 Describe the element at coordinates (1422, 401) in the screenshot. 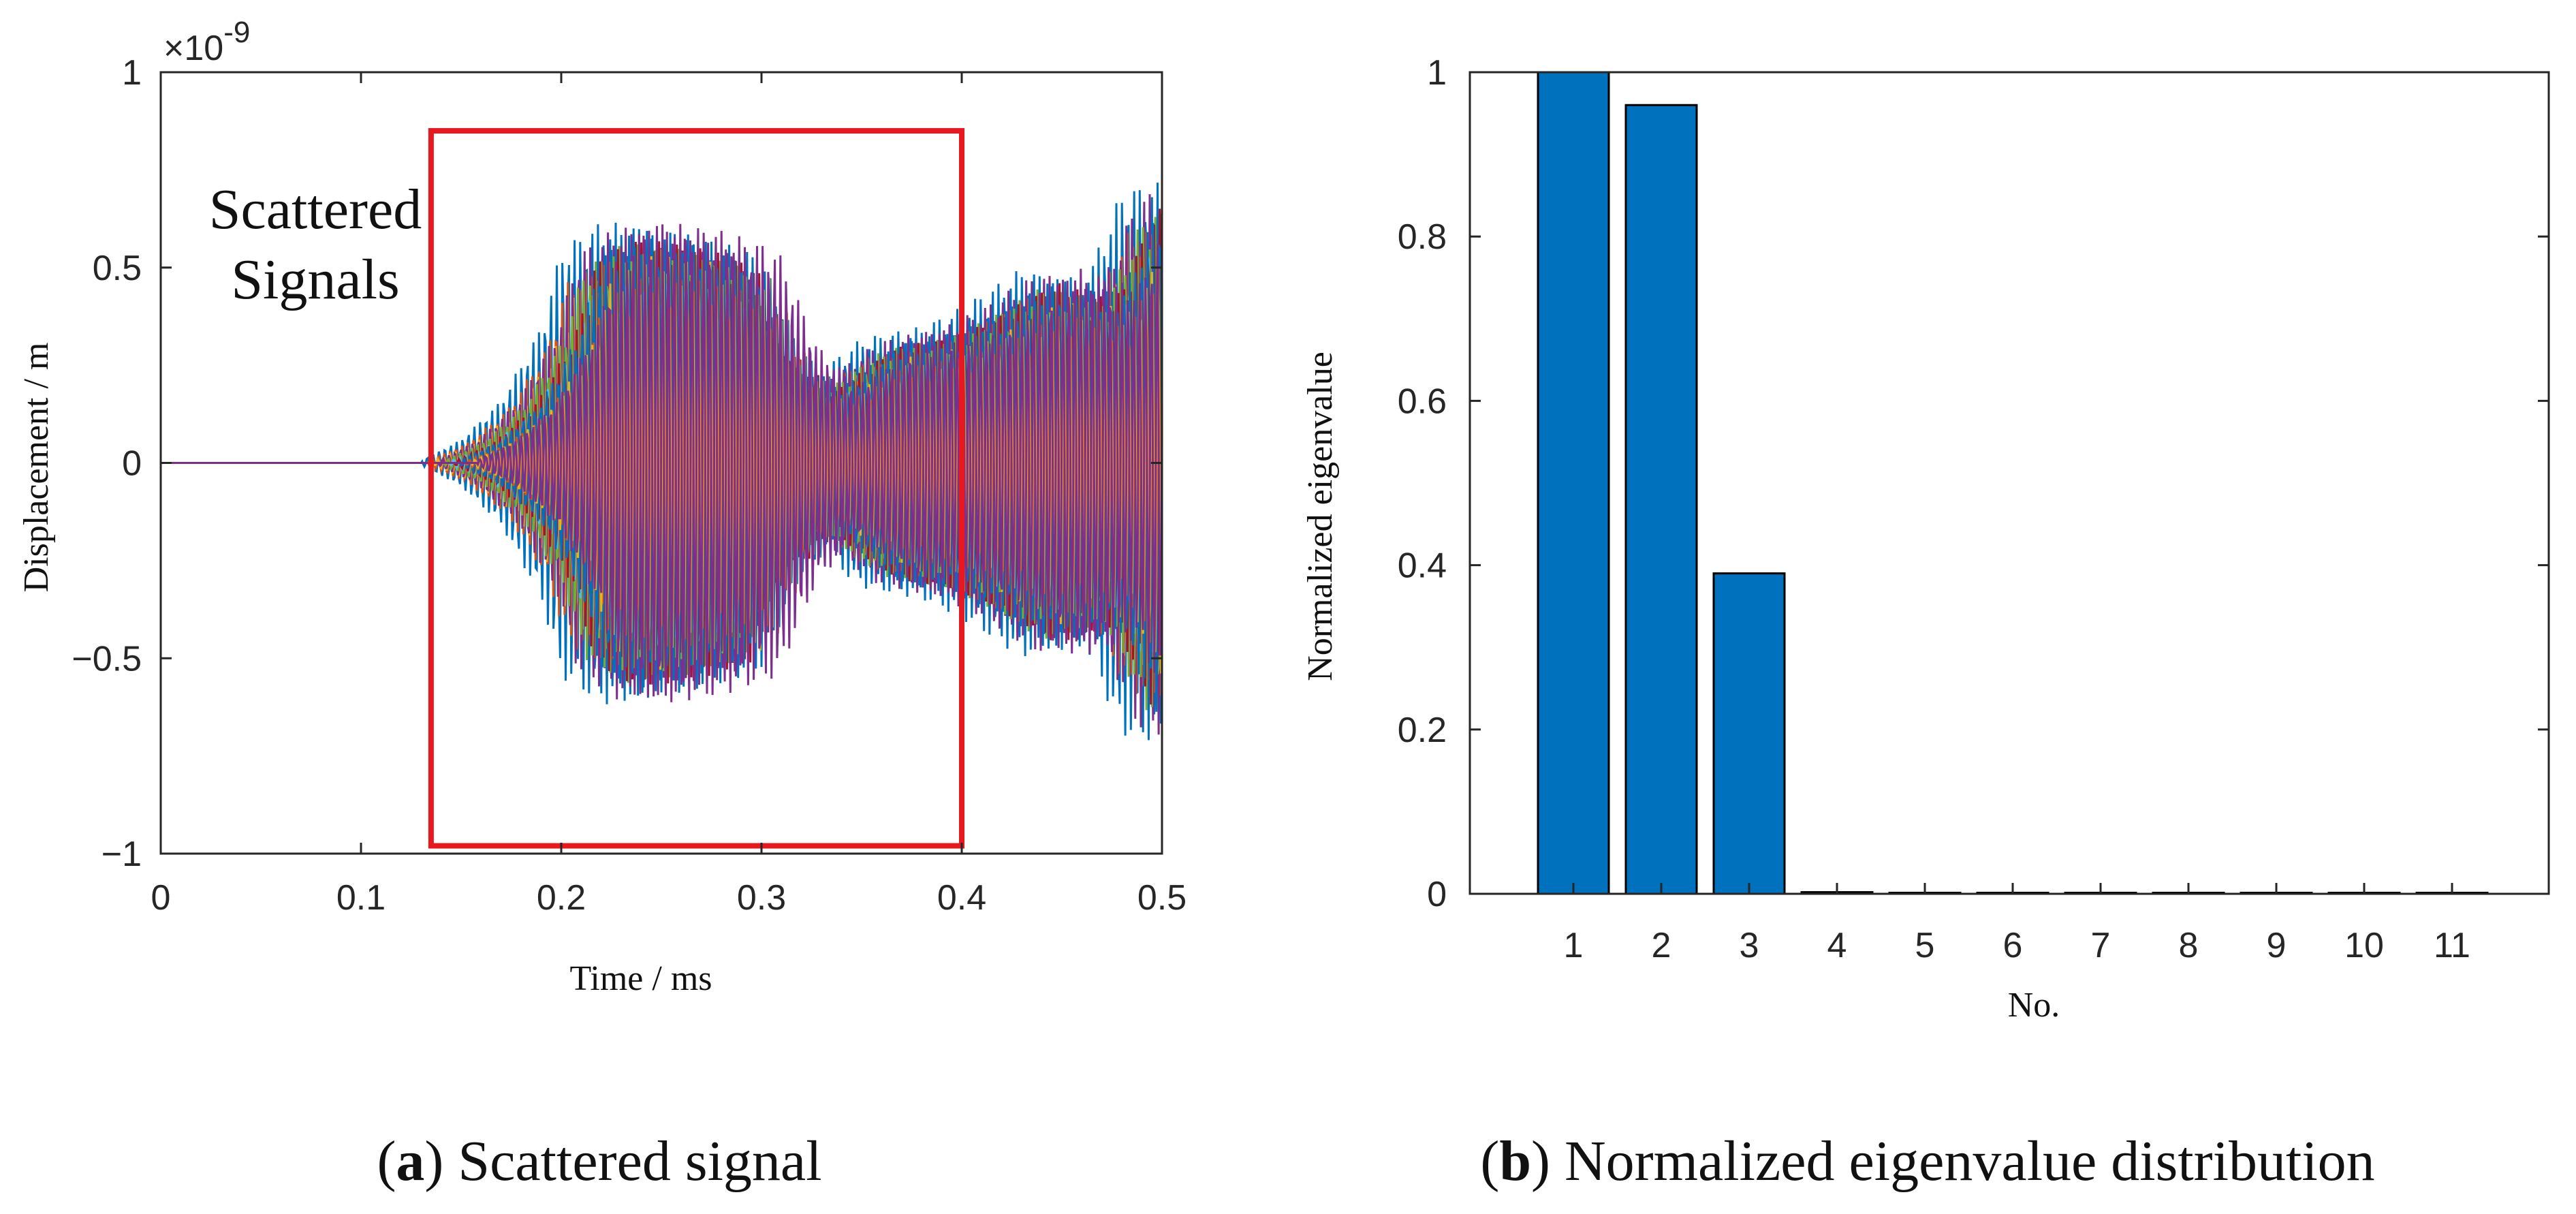

I see `y-tick-label: 0.6` at that location.